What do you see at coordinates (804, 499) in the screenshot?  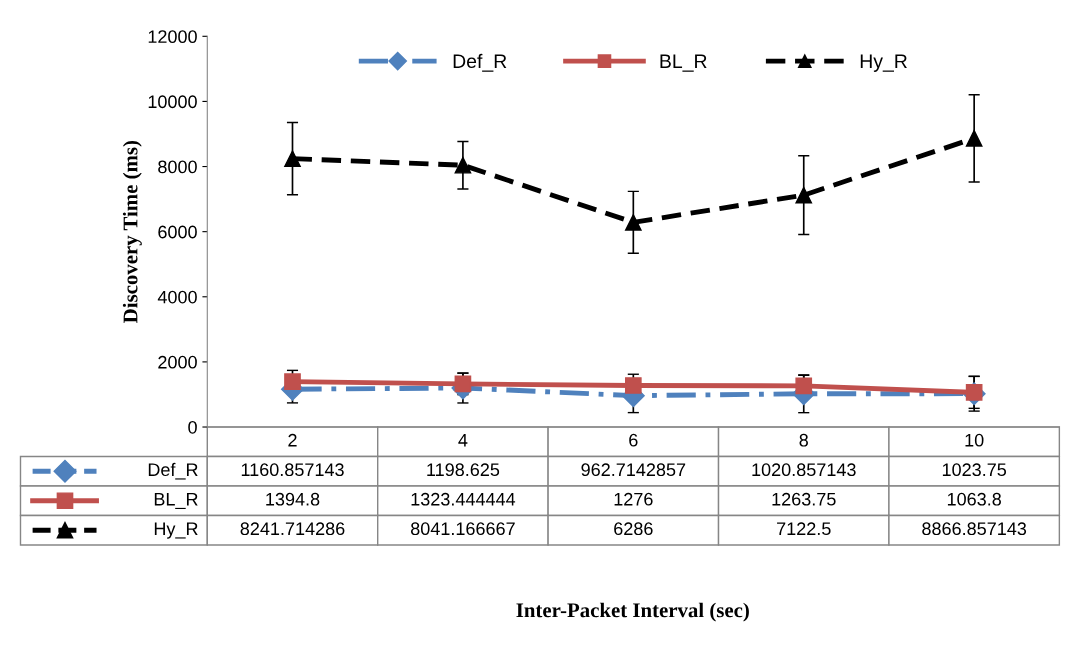 I see `data-label: 1263.75` at bounding box center [804, 499].